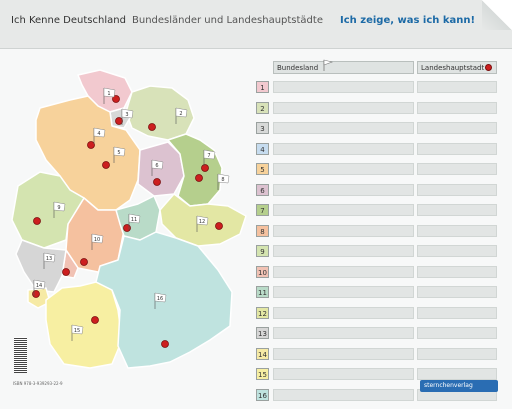  Describe the element at coordinates (262, 272) in the screenshot. I see `row-number-10: 10` at that location.